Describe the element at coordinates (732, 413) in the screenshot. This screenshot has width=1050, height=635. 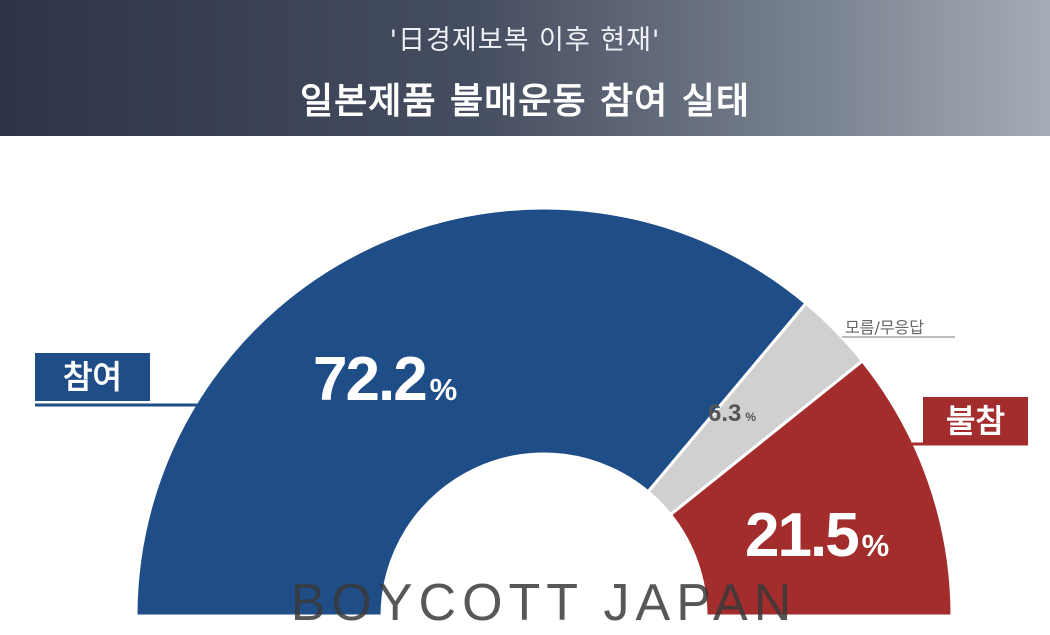
I see `unknown-value-label: 6.3%` at that location.